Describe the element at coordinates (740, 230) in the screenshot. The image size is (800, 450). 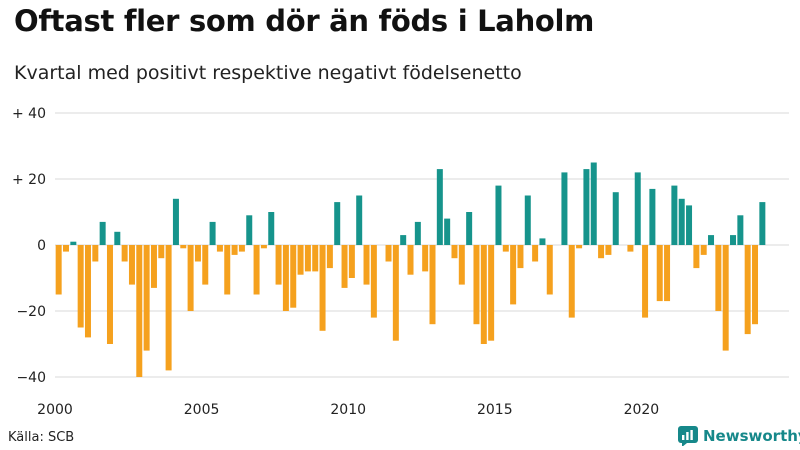
I see `bar-2023-q2: 2023 Q2: 9` at that location.